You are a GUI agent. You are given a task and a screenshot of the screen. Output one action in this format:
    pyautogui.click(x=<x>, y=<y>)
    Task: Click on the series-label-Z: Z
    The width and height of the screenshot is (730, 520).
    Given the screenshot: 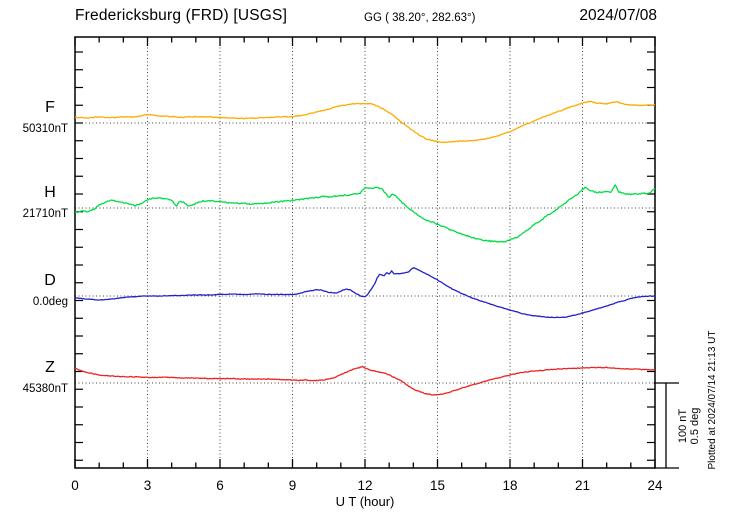 What is the action you would take?
    pyautogui.click(x=50, y=367)
    